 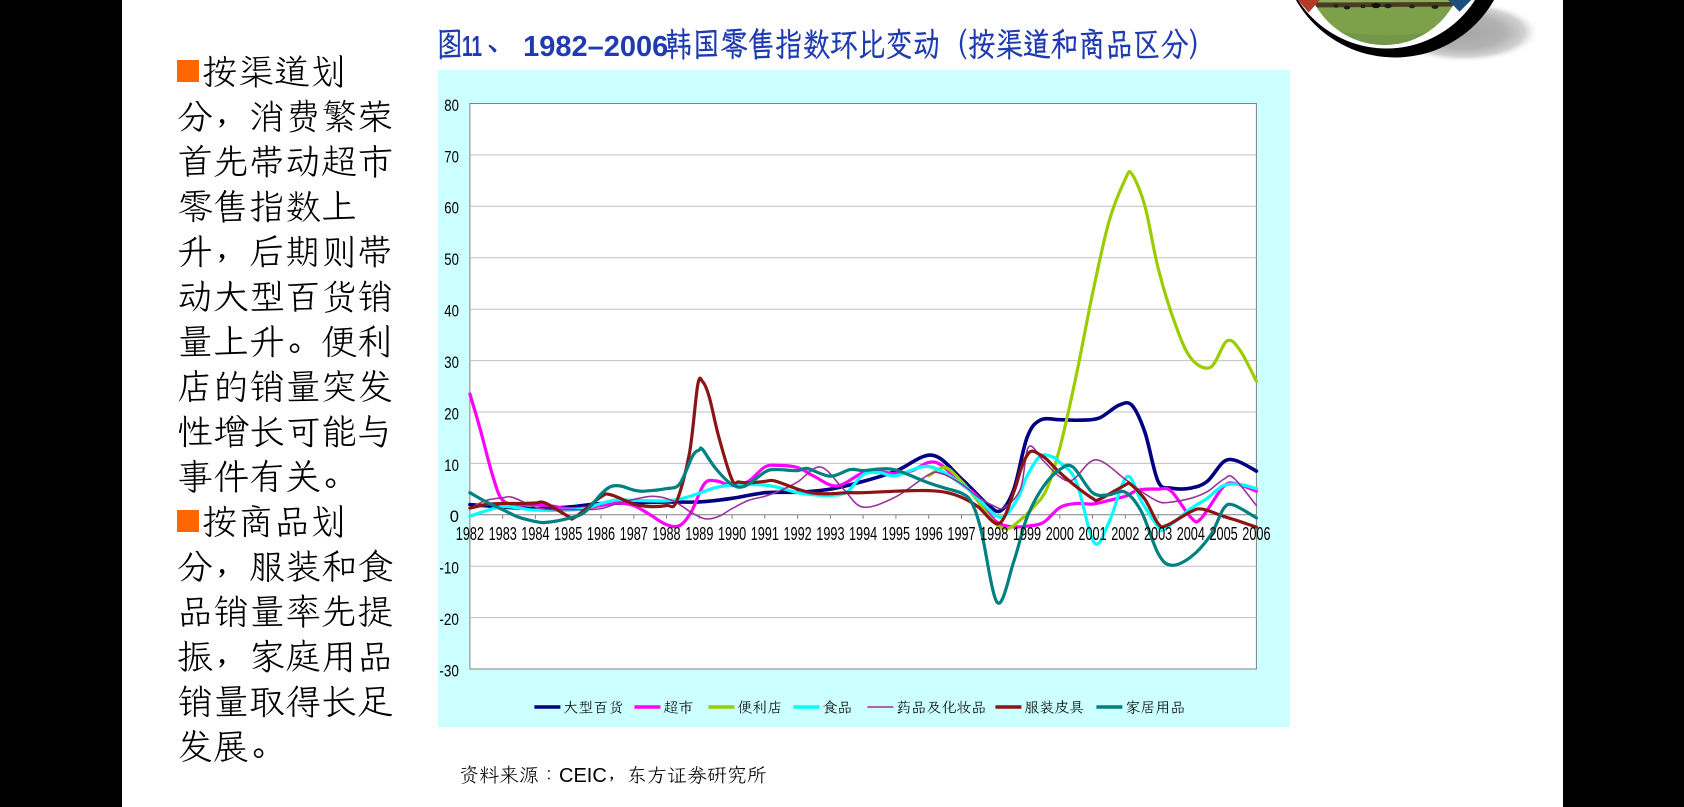 I want to click on svg-text: 1989, so click(x=699, y=533).